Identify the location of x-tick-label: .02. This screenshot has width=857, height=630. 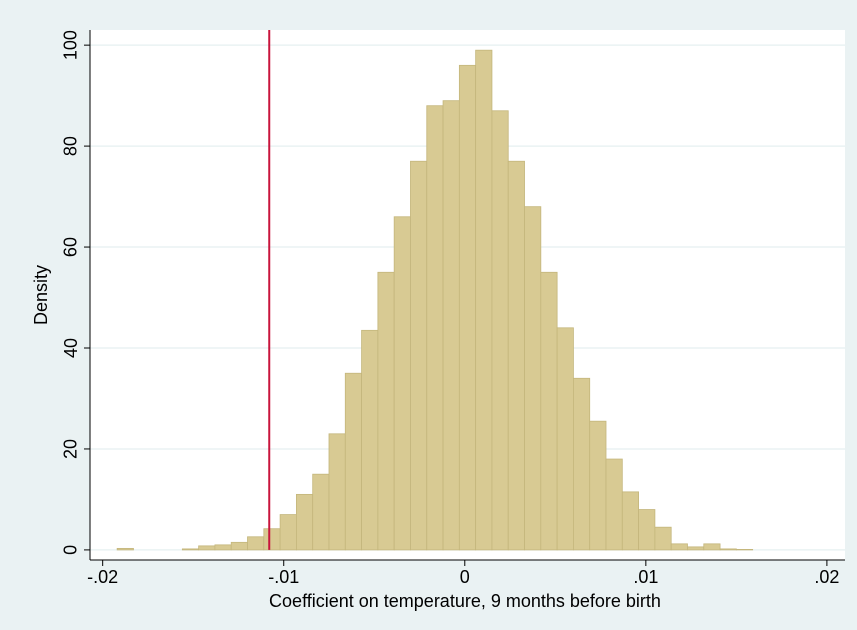
(826, 577).